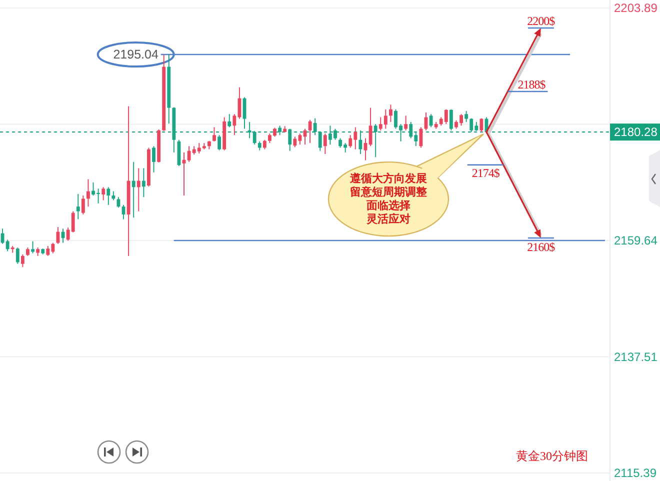 The height and width of the screenshot is (481, 660). Describe the element at coordinates (532, 84) in the screenshot. I see `annotation: 2188$` at that location.